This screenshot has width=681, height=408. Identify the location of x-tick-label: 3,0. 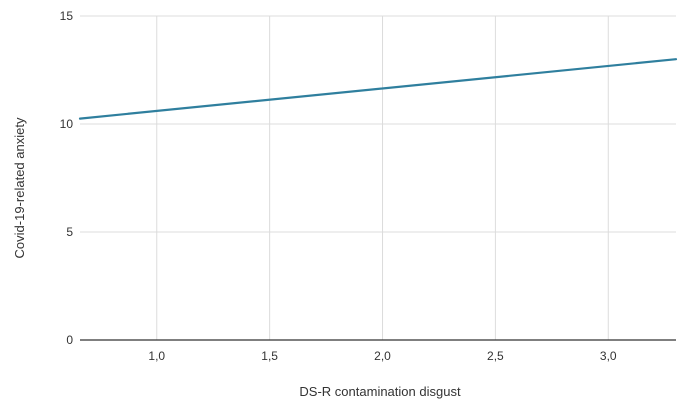
(608, 356).